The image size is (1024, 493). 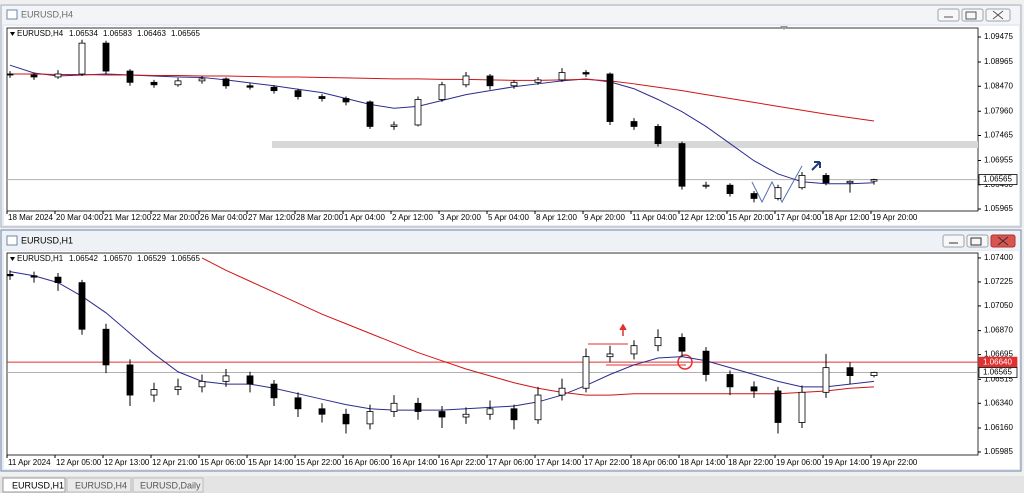 I want to click on info-price: 1.06583, so click(x=117, y=33).